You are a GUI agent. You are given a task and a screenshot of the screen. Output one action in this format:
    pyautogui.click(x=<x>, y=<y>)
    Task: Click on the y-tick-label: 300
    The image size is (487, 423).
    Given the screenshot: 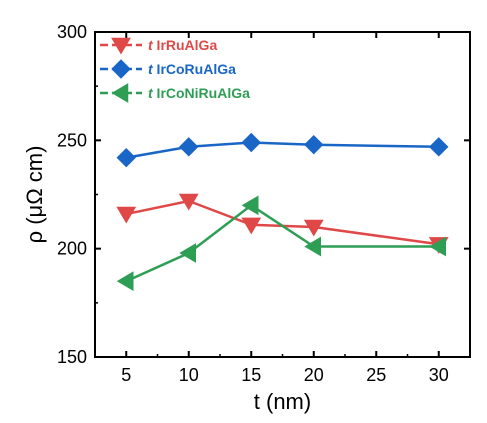 What is the action you would take?
    pyautogui.click(x=72, y=32)
    